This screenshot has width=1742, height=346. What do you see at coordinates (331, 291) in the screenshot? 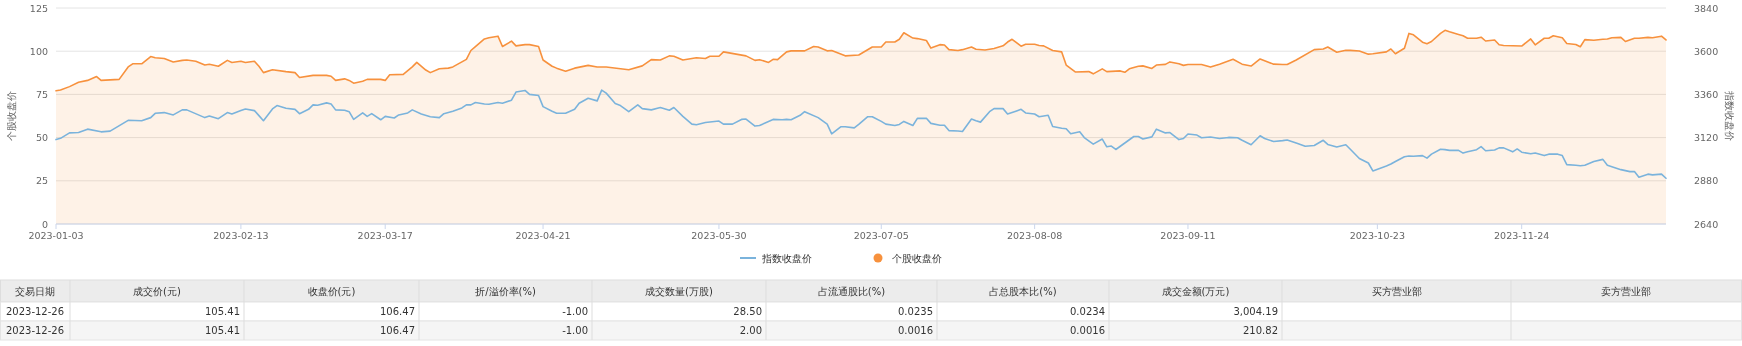
I see `category-label: 收盘价(元)` at bounding box center [331, 291].